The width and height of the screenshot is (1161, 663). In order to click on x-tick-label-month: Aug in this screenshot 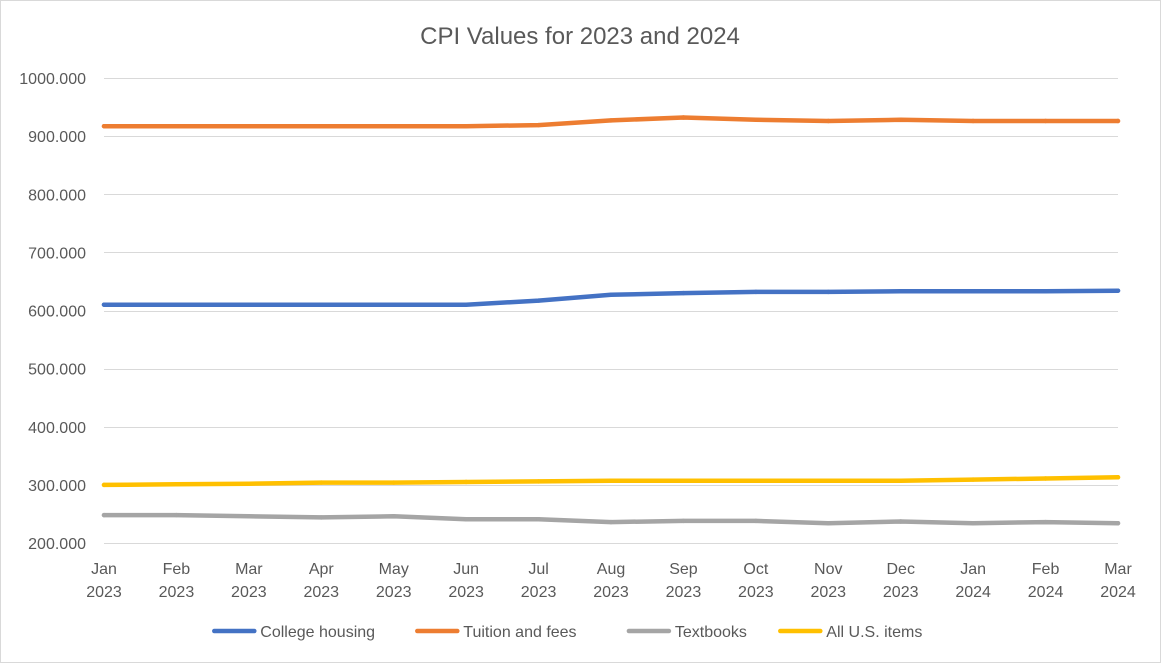, I will do `click(611, 569)`.